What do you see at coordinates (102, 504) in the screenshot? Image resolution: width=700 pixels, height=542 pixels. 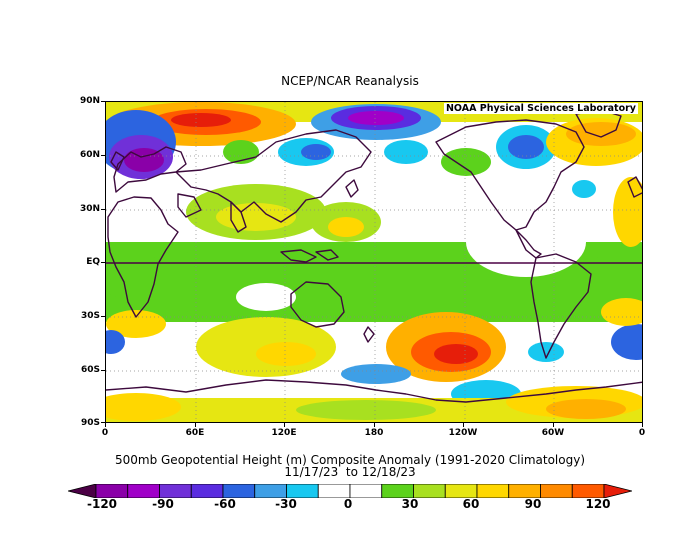 I see `colorbar-label: -120` at bounding box center [102, 504].